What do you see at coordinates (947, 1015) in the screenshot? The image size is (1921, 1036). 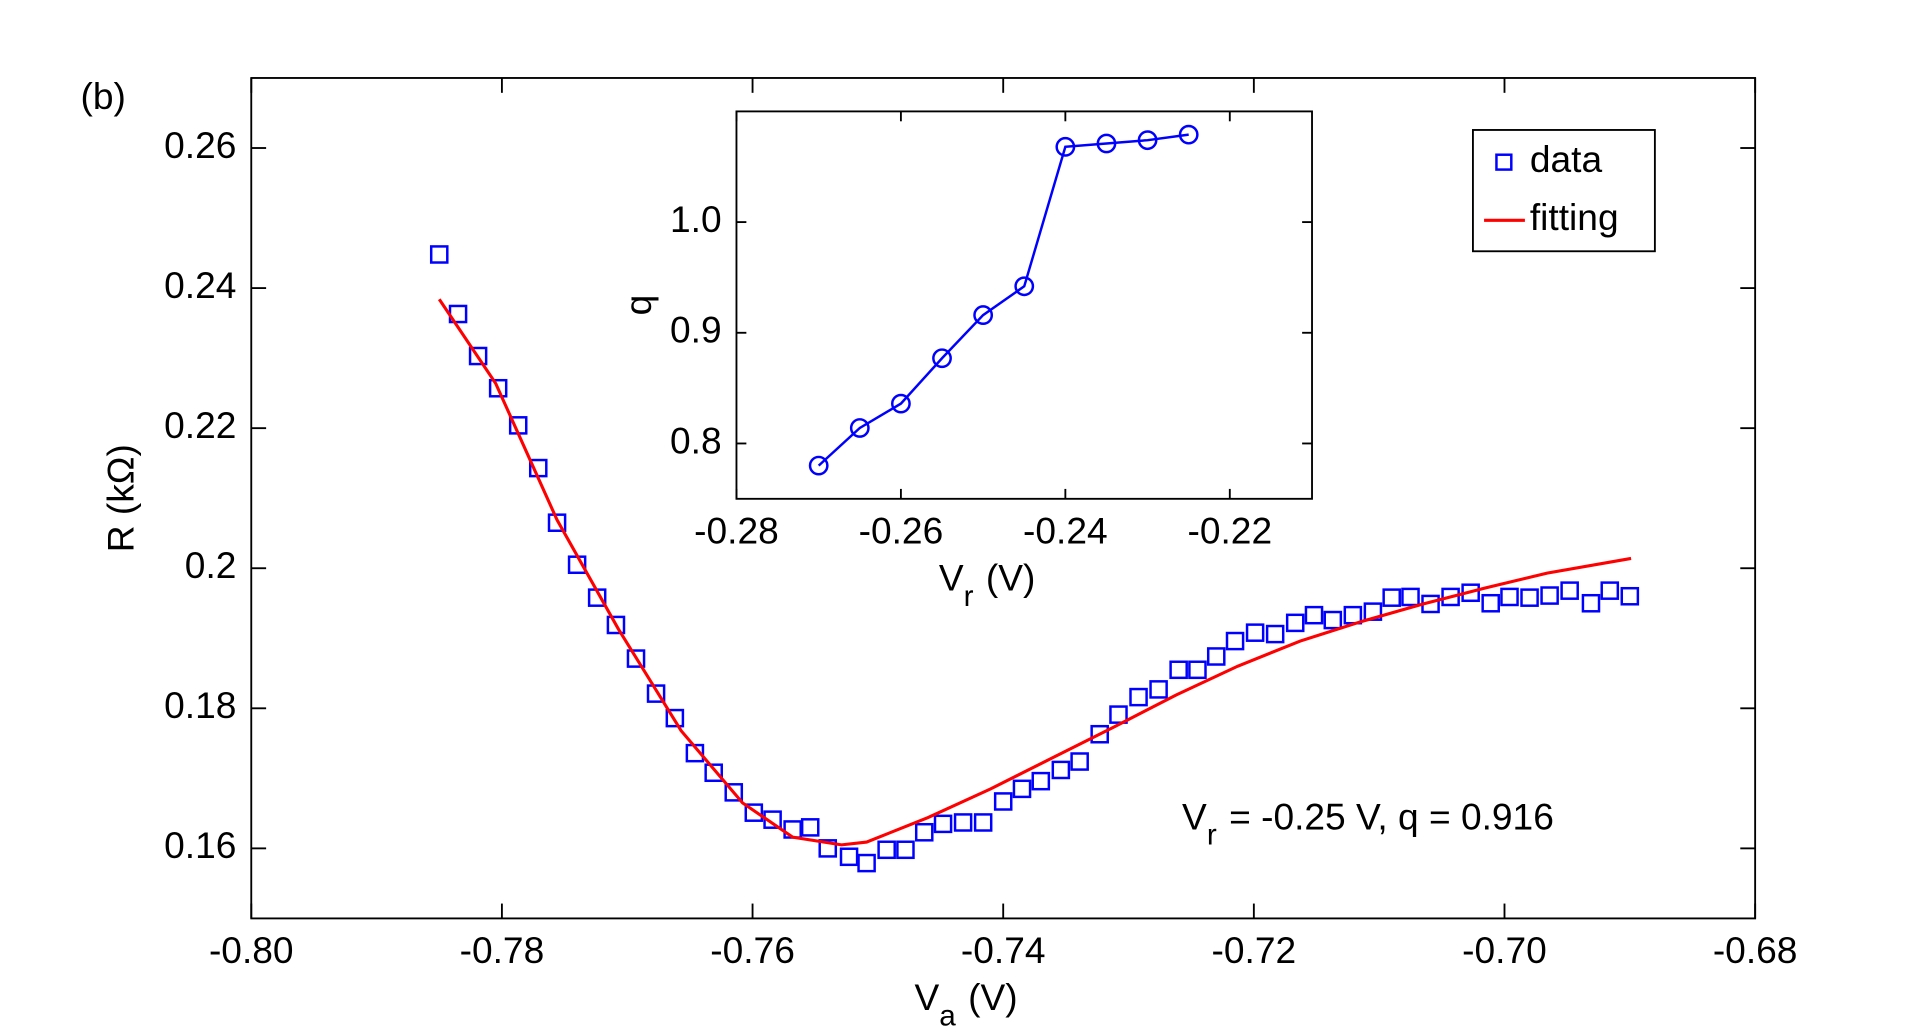 I see `x-axis-label-sub: a` at bounding box center [947, 1015].